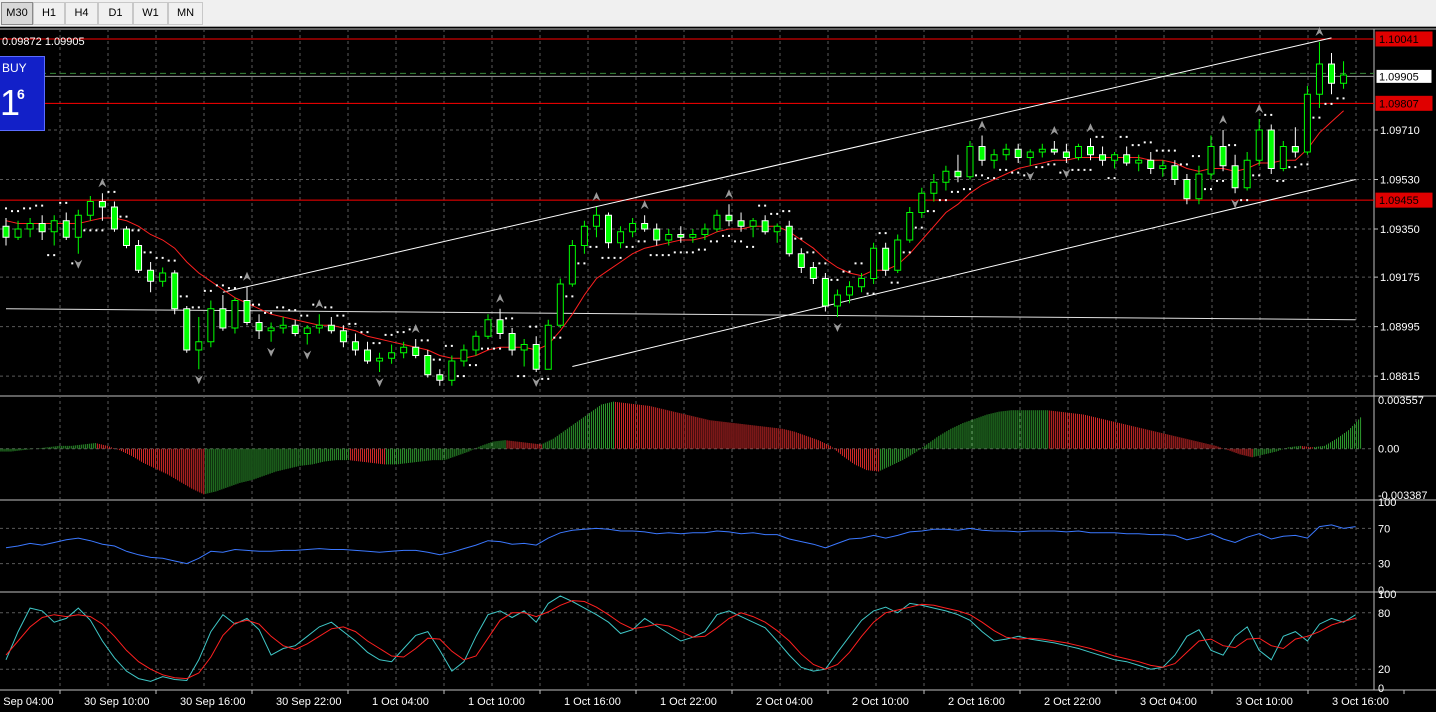 This screenshot has height=712, width=1436. What do you see at coordinates (185, 13) in the screenshot?
I see `timeframe-mn-button: MN` at bounding box center [185, 13].